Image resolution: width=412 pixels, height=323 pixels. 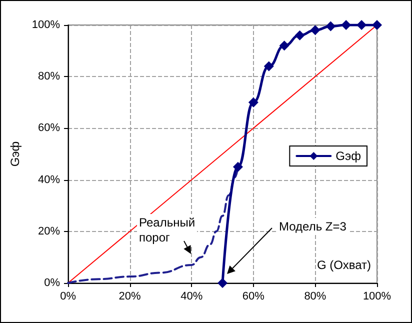 I want to click on x-tick-label: 100%, so click(x=377, y=296).